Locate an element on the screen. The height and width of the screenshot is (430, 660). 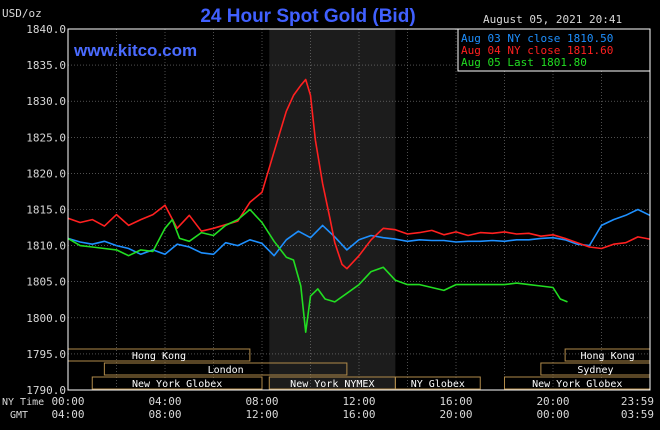
chart-title: 24 Hour Spot Gold (Bid) is located at coordinates (307, 16).